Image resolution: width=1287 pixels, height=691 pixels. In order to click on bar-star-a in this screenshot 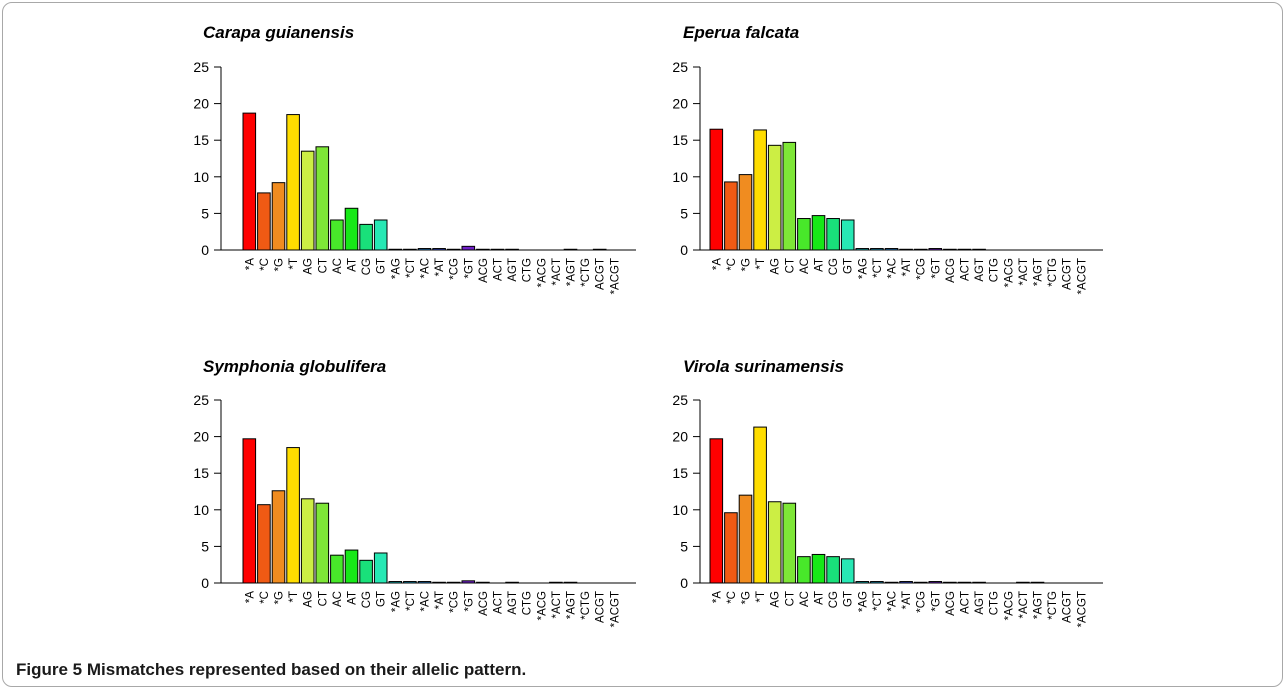, I will do `click(716, 511)`.